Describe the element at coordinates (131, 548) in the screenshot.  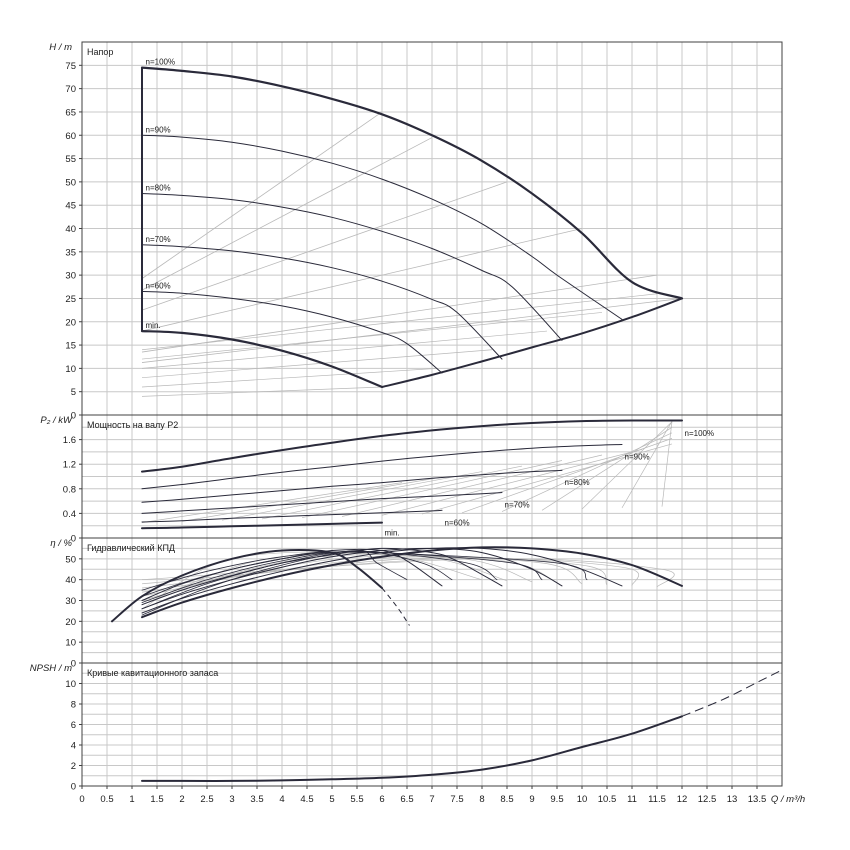
I see `panel-title: Гидравлический КПД` at that location.